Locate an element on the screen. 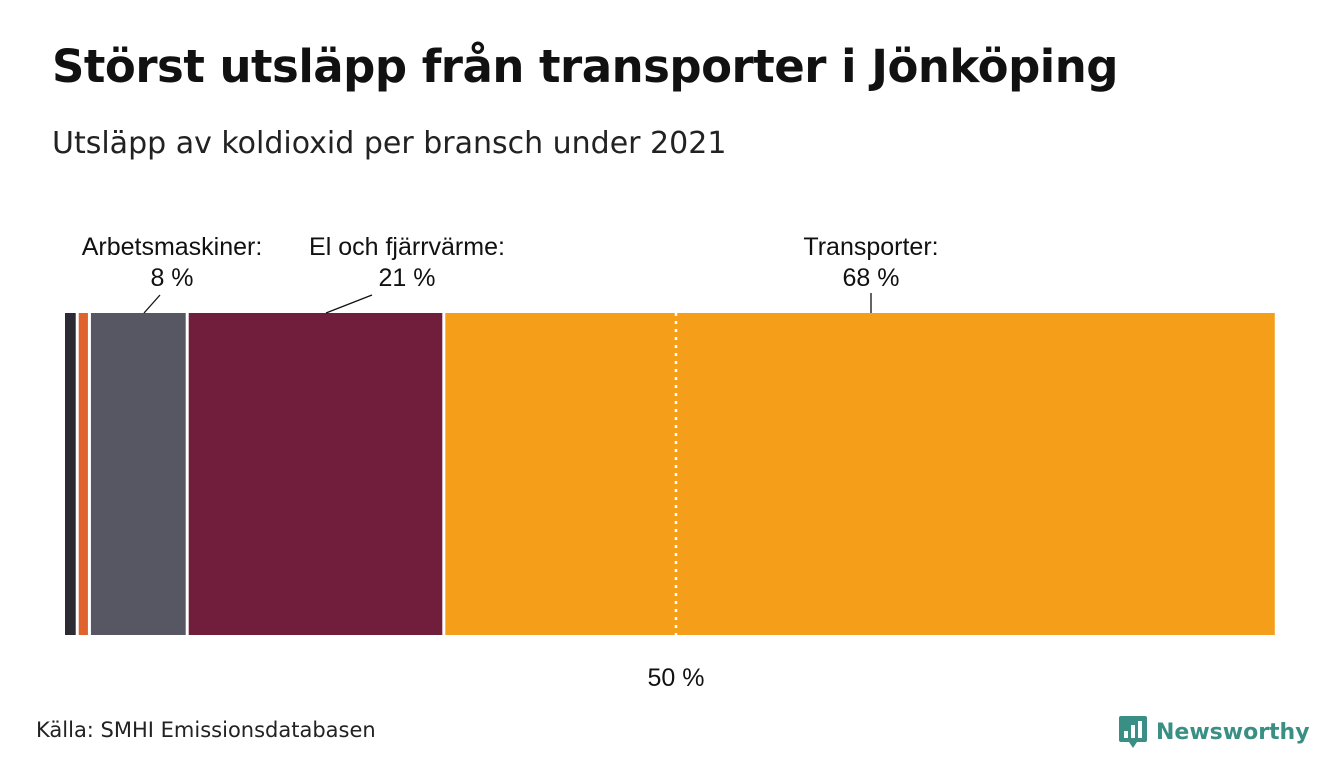 The image size is (1340, 780). newsworthy-logo-icon is located at coordinates (1133, 732).